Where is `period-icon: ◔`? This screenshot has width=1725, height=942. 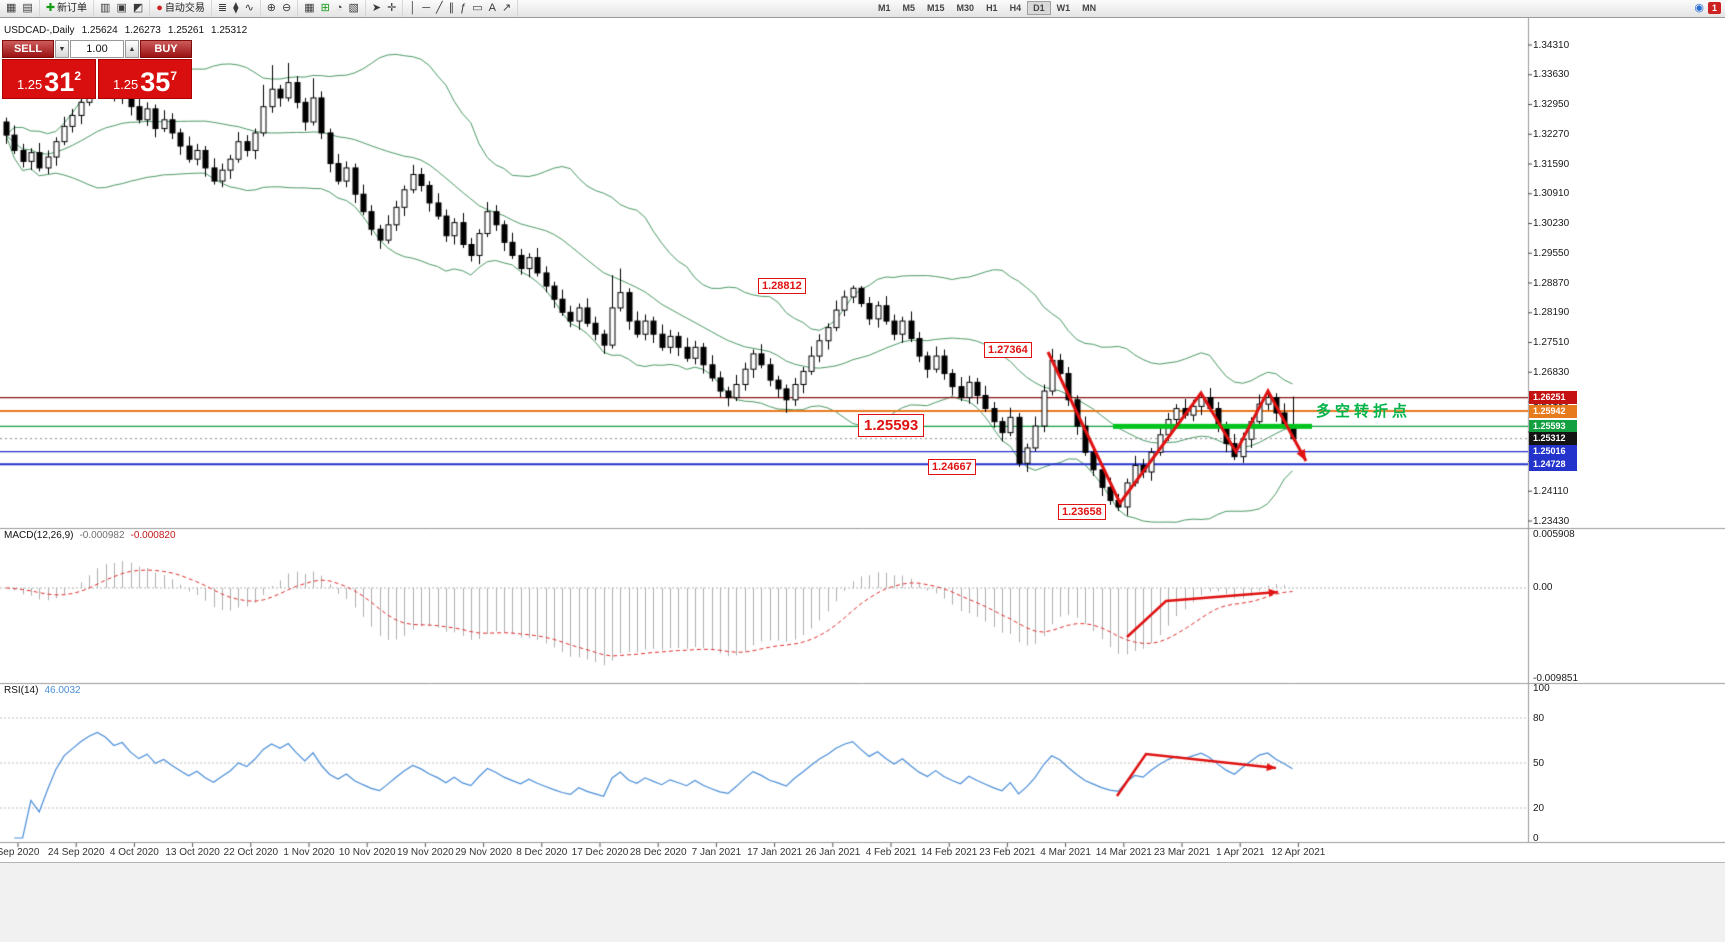 period-icon: ◔ is located at coordinates (339, 8).